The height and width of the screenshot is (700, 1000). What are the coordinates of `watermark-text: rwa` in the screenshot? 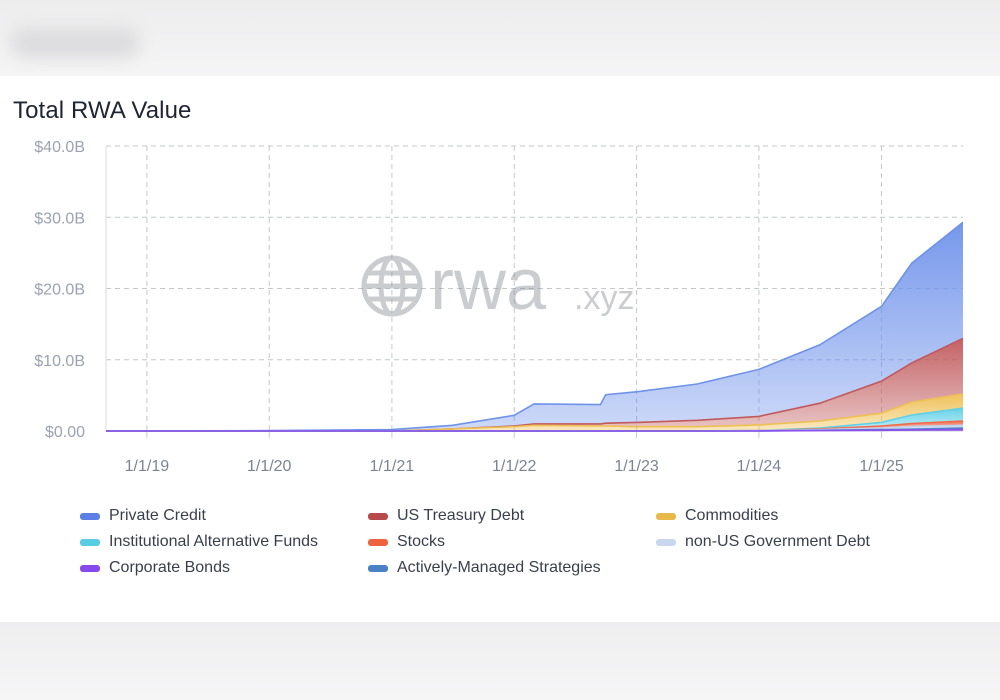 It's located at (488, 285).